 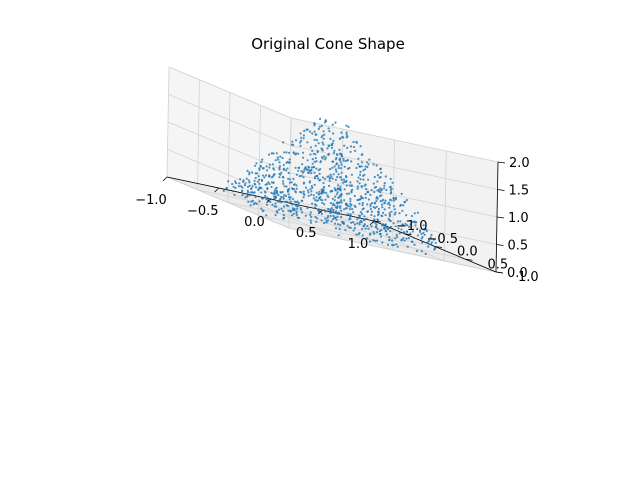 What do you see at coordinates (268, 201) in the screenshot?
I see `x-tick` at bounding box center [268, 201].